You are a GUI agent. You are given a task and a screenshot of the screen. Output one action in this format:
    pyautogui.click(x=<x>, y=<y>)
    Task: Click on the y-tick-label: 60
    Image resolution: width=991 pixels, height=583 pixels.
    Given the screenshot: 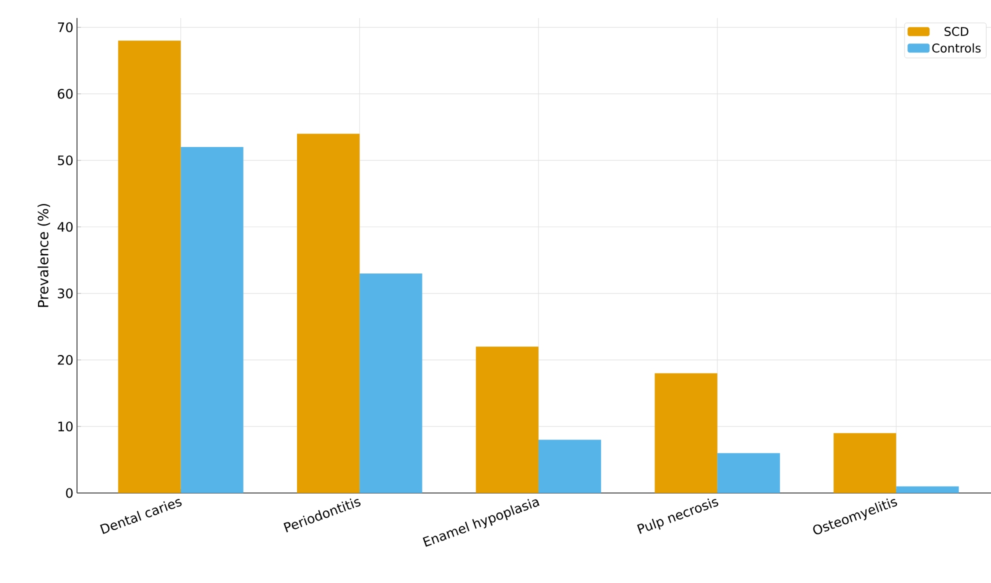 What is the action you would take?
    pyautogui.click(x=65, y=93)
    